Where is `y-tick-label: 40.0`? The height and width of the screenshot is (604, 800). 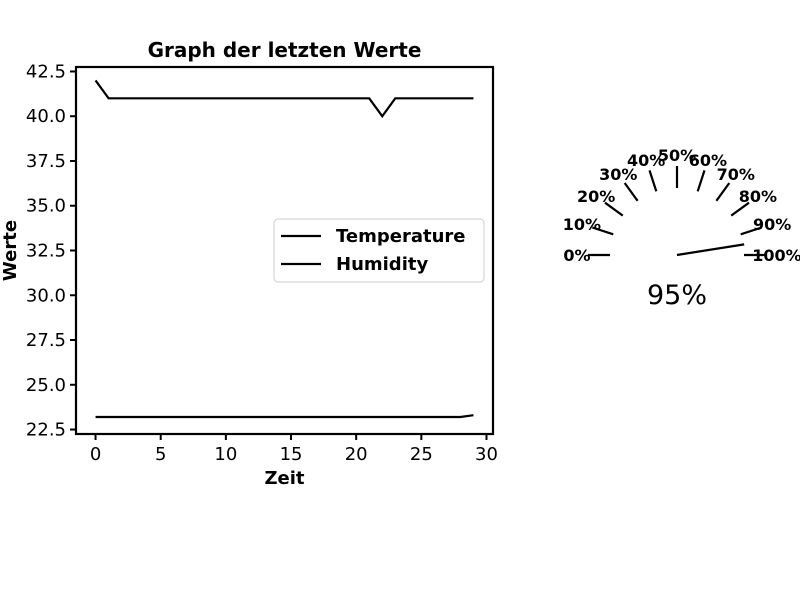
y-tick-label: 40.0 is located at coordinates (46, 116).